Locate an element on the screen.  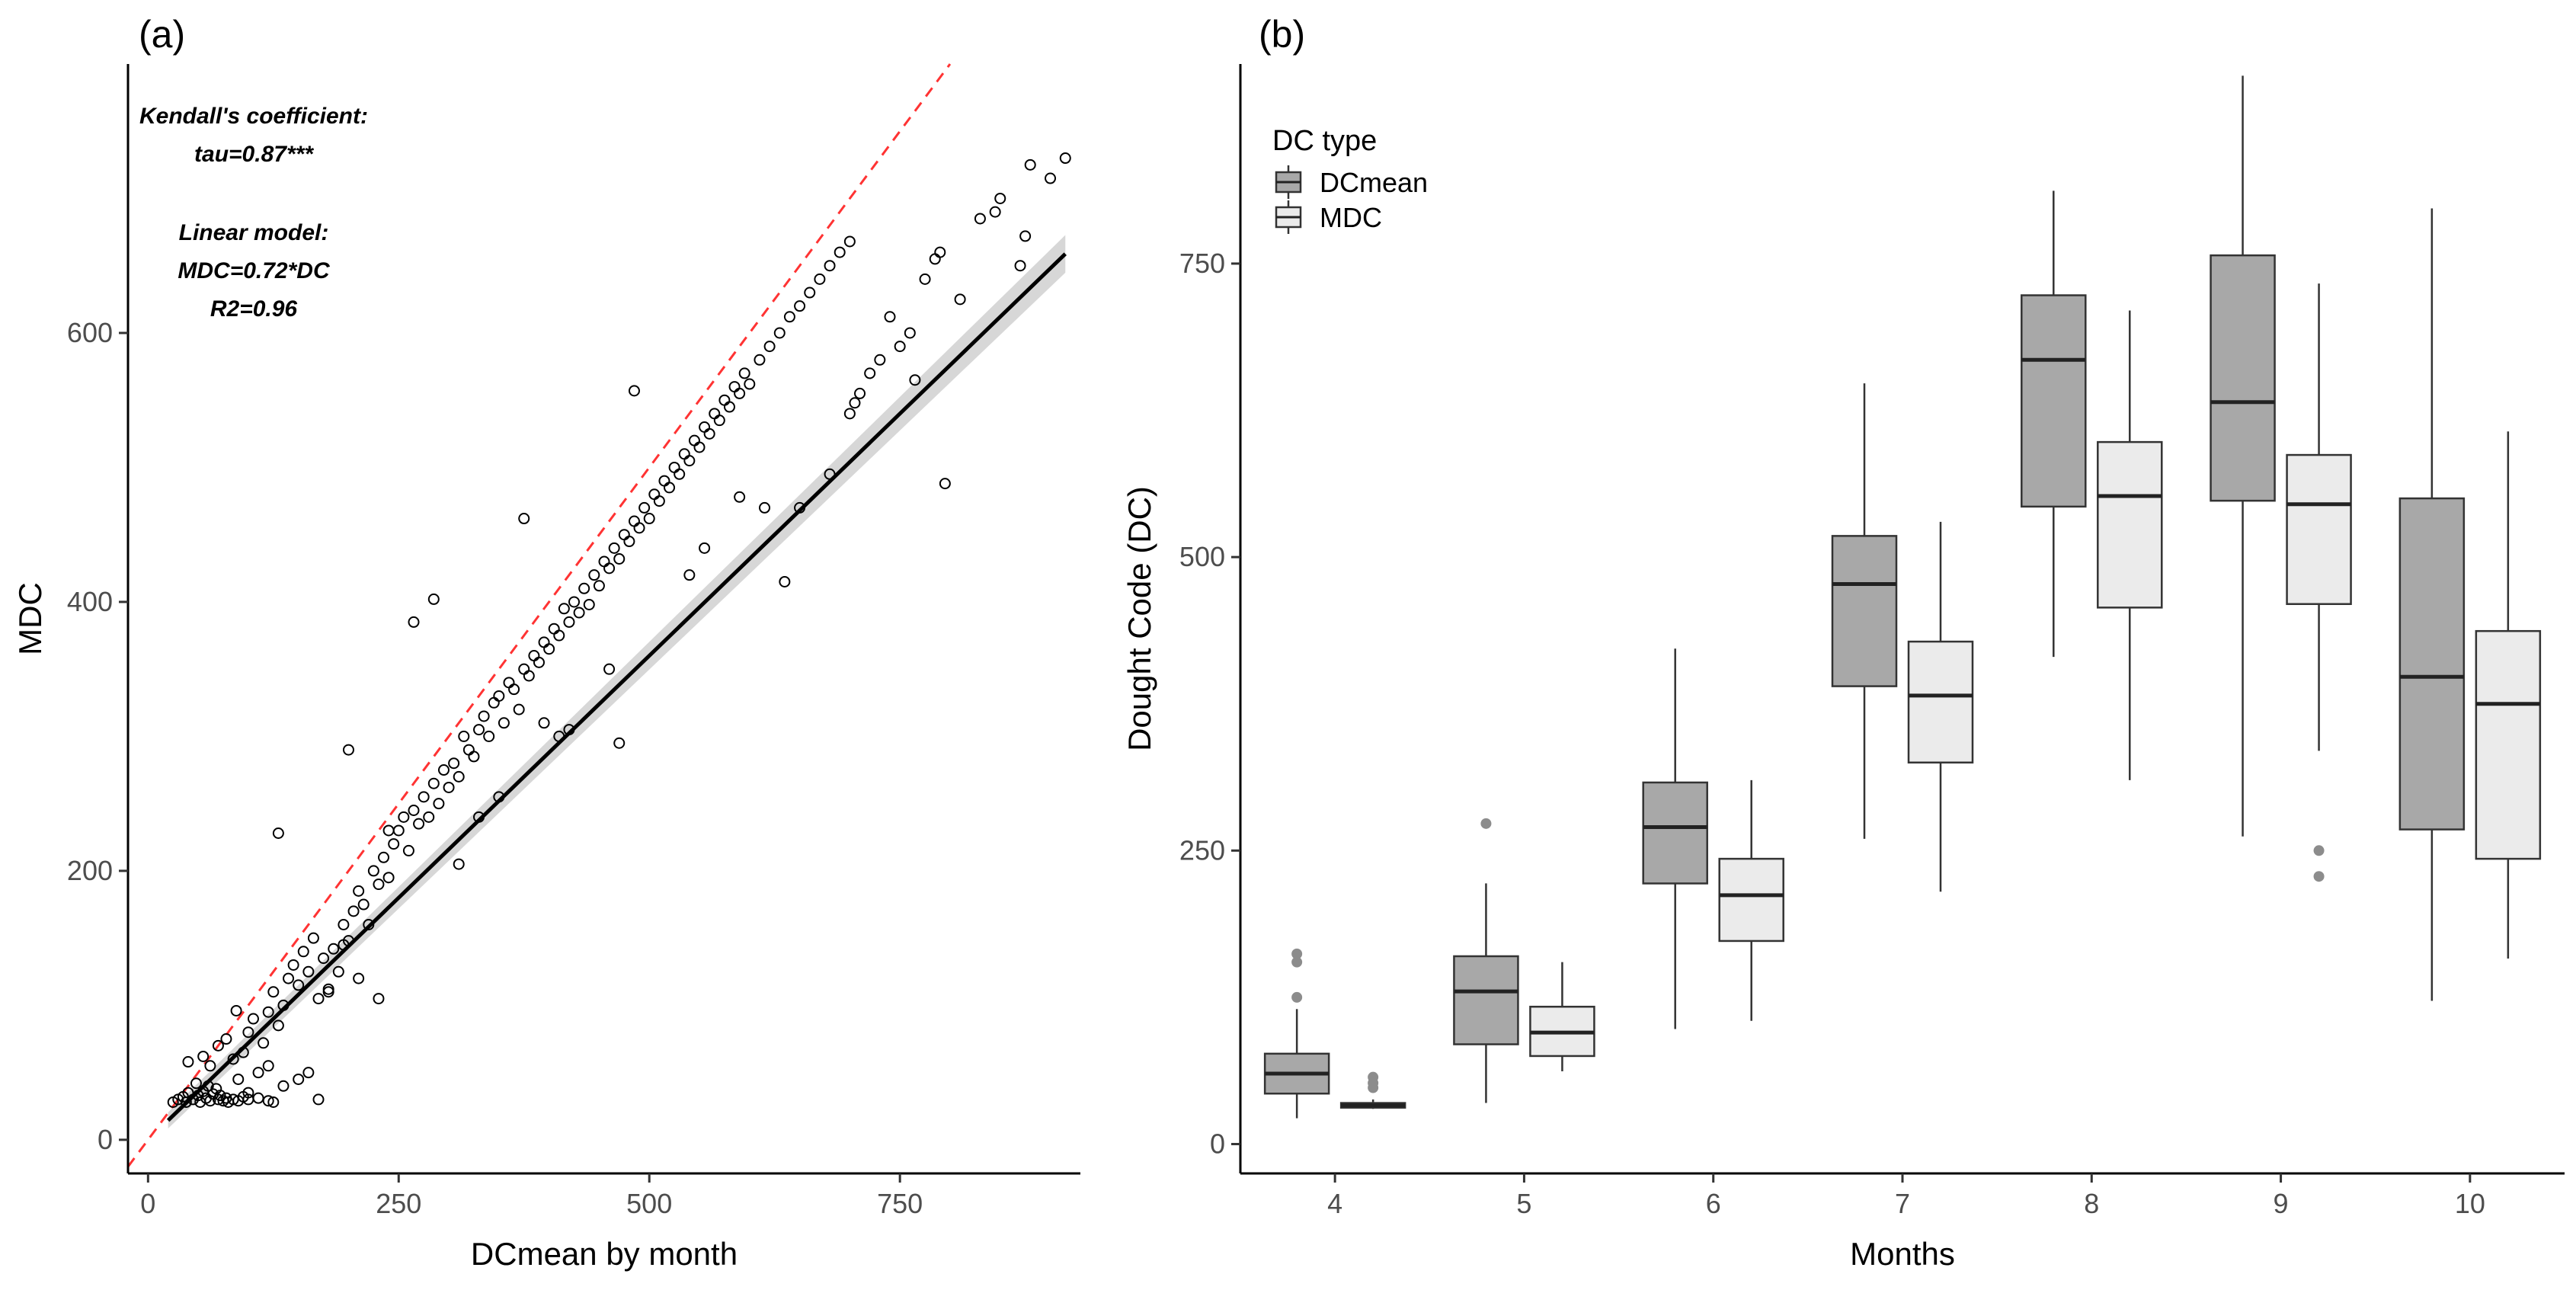
y-tick-label: 0 is located at coordinates (105, 1139).